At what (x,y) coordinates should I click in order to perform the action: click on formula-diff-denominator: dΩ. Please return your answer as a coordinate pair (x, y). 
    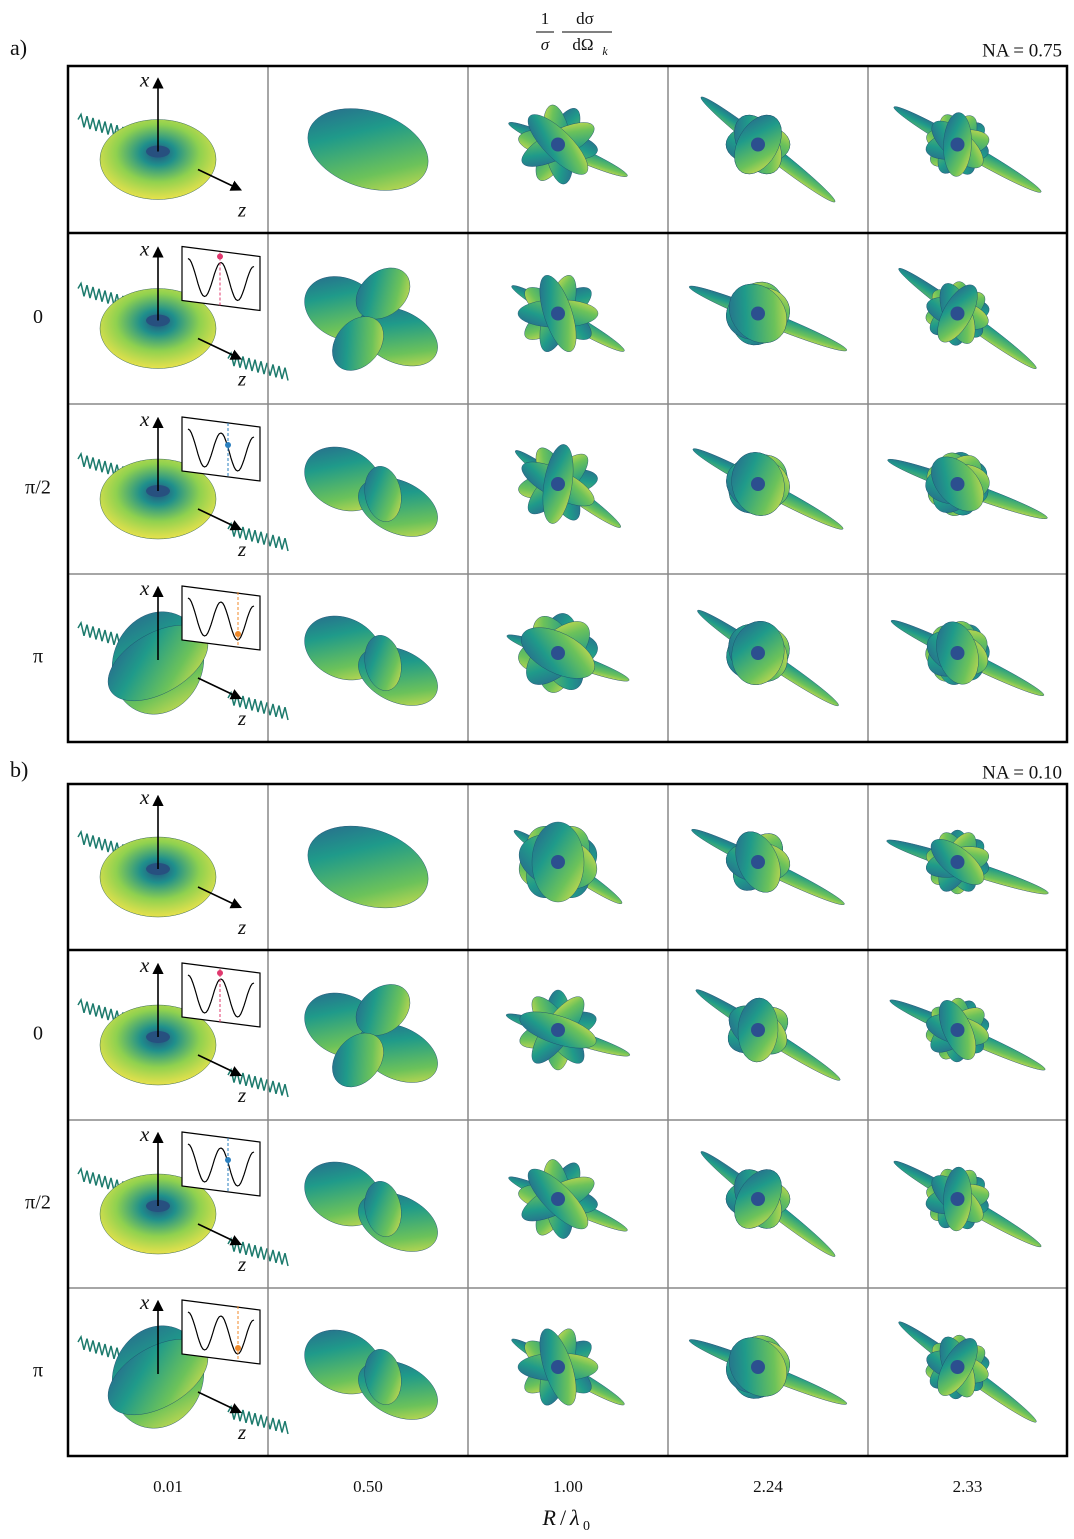
    Looking at the image, I should click on (582, 44).